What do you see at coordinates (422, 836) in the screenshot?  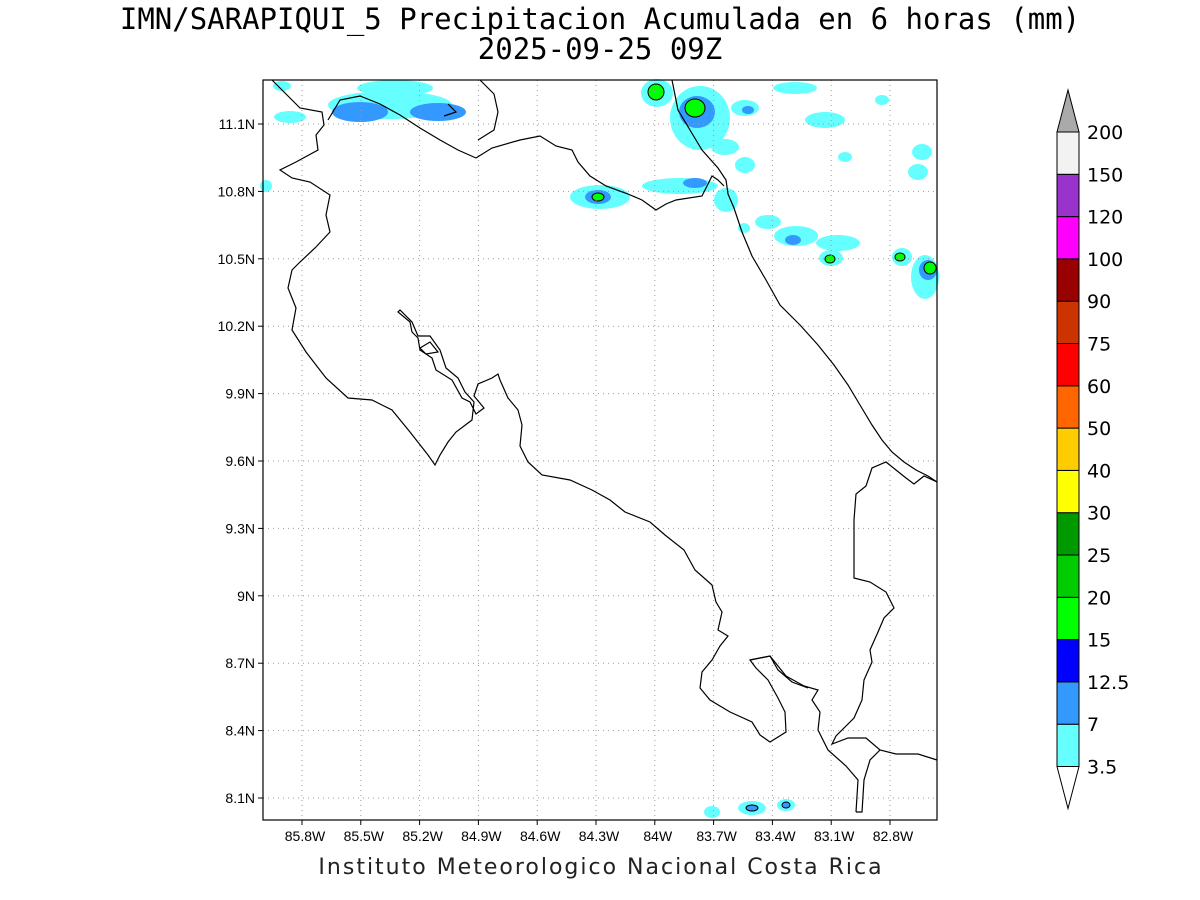 I see `lon-tick-label: 85.2W` at bounding box center [422, 836].